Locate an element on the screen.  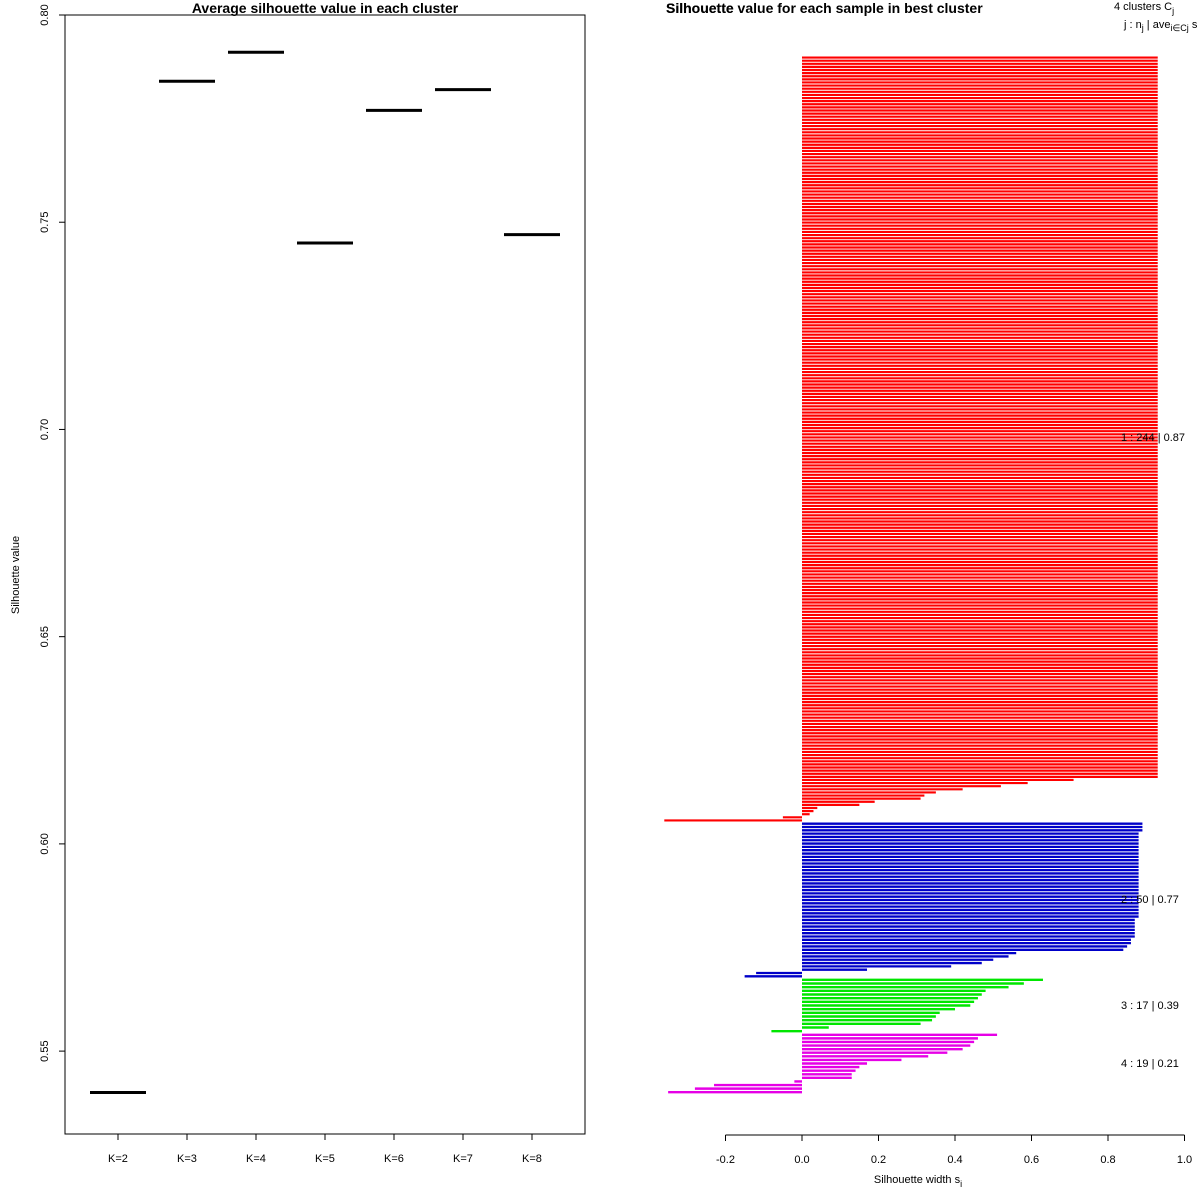
legend-header-line2: j : nj | avei∈Cj s is located at coordinates (1160, 26).